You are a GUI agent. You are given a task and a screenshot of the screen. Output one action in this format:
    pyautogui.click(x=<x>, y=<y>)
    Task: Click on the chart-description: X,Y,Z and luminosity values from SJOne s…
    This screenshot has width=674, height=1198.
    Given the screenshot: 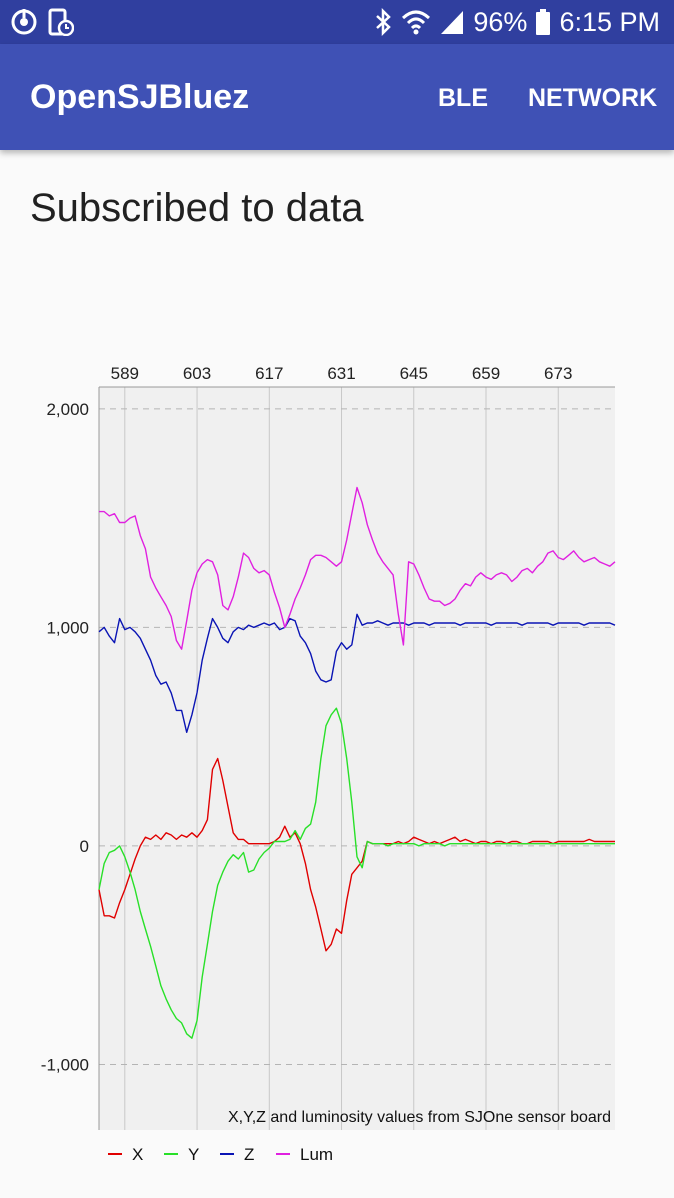 What is the action you would take?
    pyautogui.click(x=419, y=1117)
    